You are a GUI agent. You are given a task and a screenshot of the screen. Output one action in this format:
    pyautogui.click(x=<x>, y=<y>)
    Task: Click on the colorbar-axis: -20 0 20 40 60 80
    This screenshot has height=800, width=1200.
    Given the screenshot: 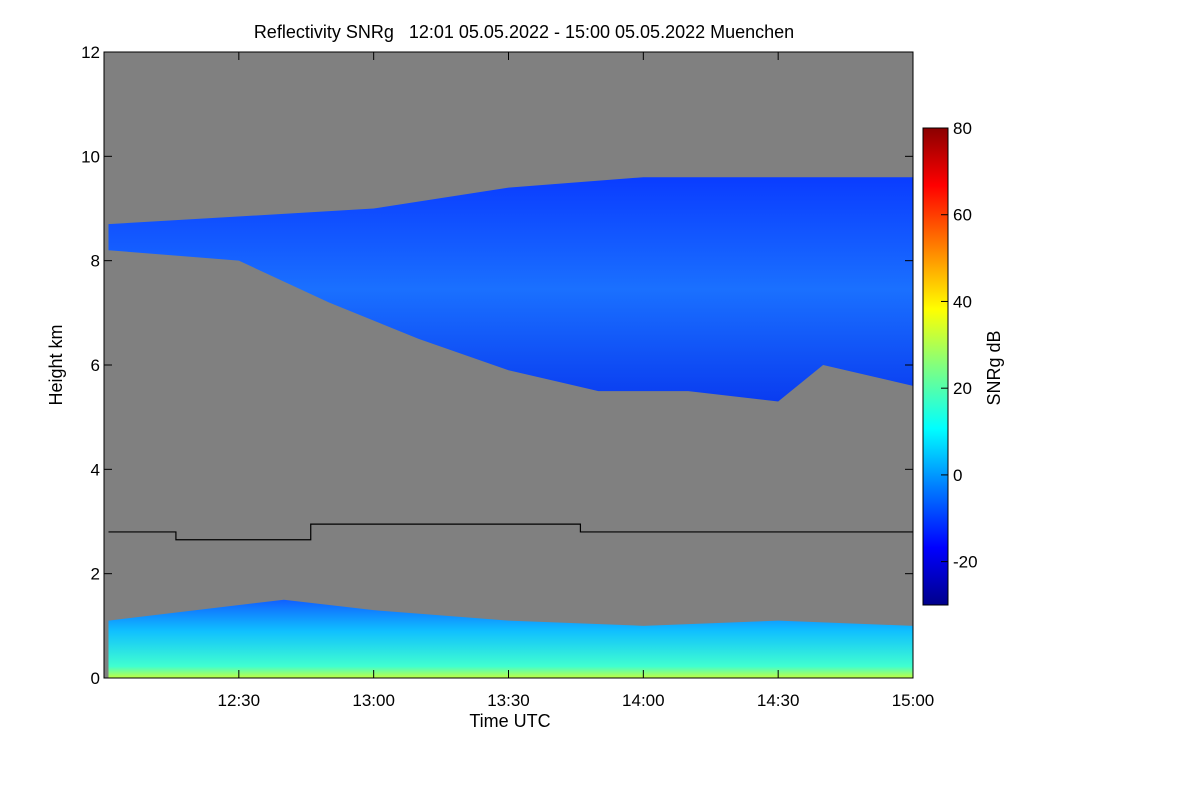 What is the action you would take?
    pyautogui.click(x=959, y=345)
    